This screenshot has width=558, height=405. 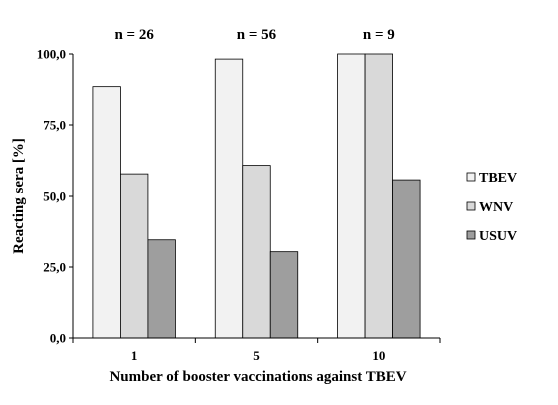 What do you see at coordinates (471, 235) in the screenshot?
I see `legend-swatch-usuv` at bounding box center [471, 235].